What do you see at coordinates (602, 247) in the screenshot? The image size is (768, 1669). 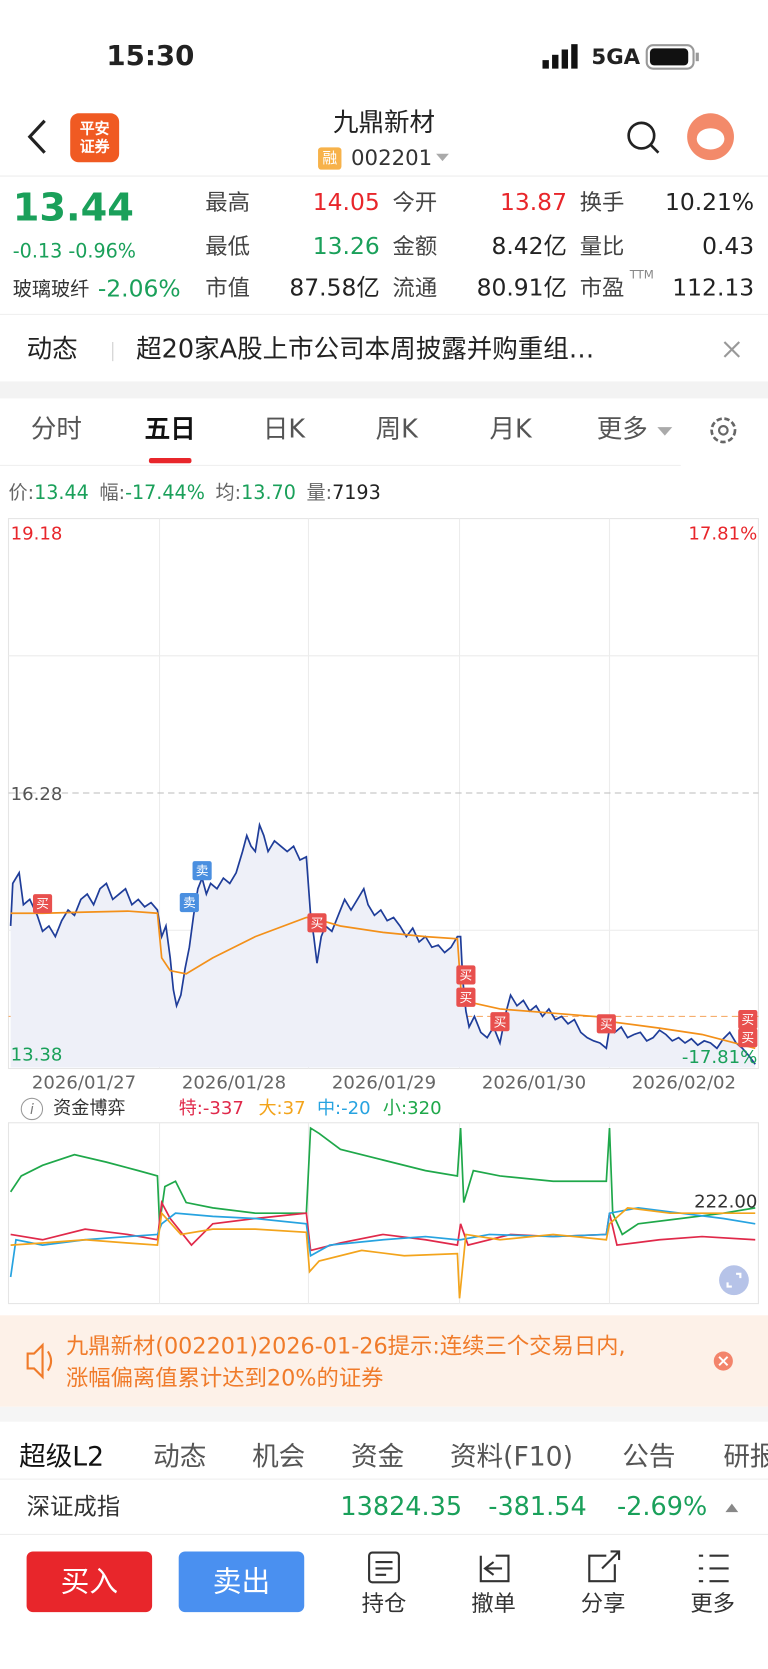 I see `stat-label: 量比` at bounding box center [602, 247].